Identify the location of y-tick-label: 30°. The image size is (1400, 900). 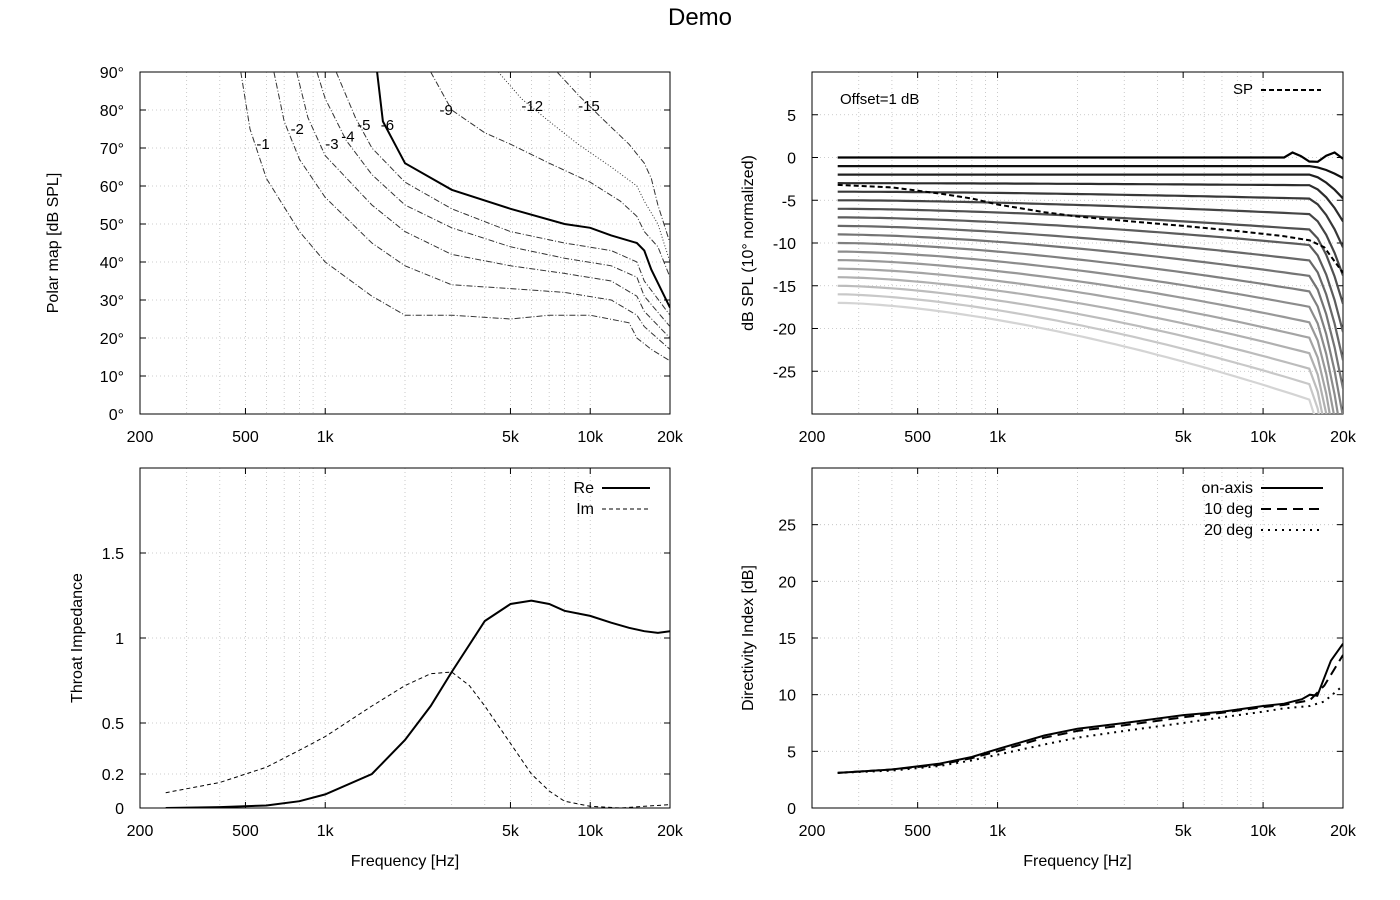
(112, 301).